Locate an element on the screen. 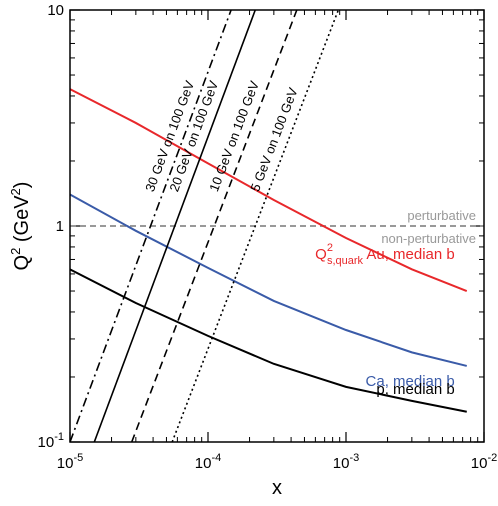  x-tick-label: 10⁻² is located at coordinates (484, 462).